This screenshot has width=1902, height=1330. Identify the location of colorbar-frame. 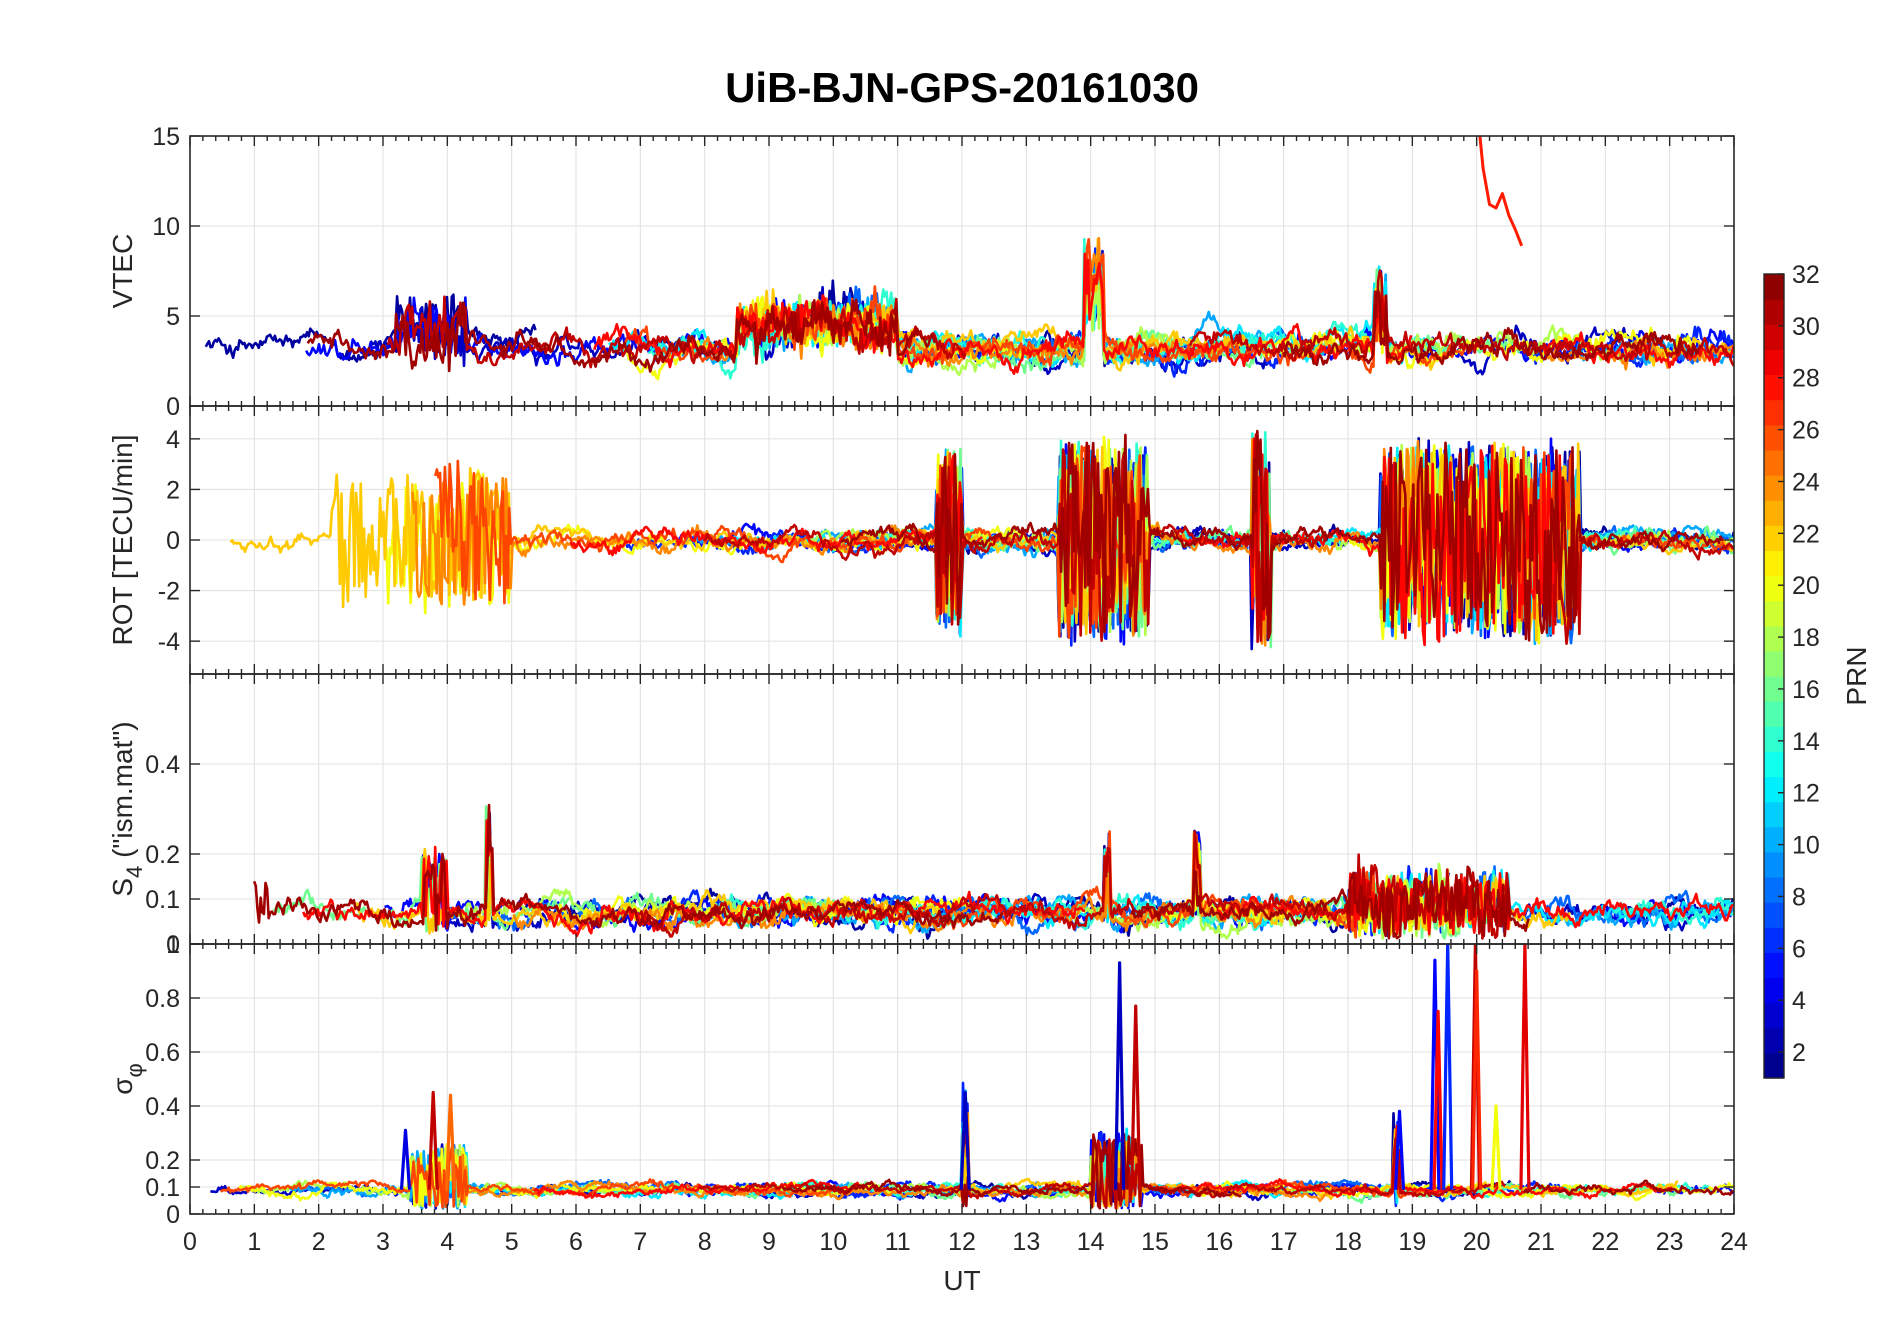
(1774, 676).